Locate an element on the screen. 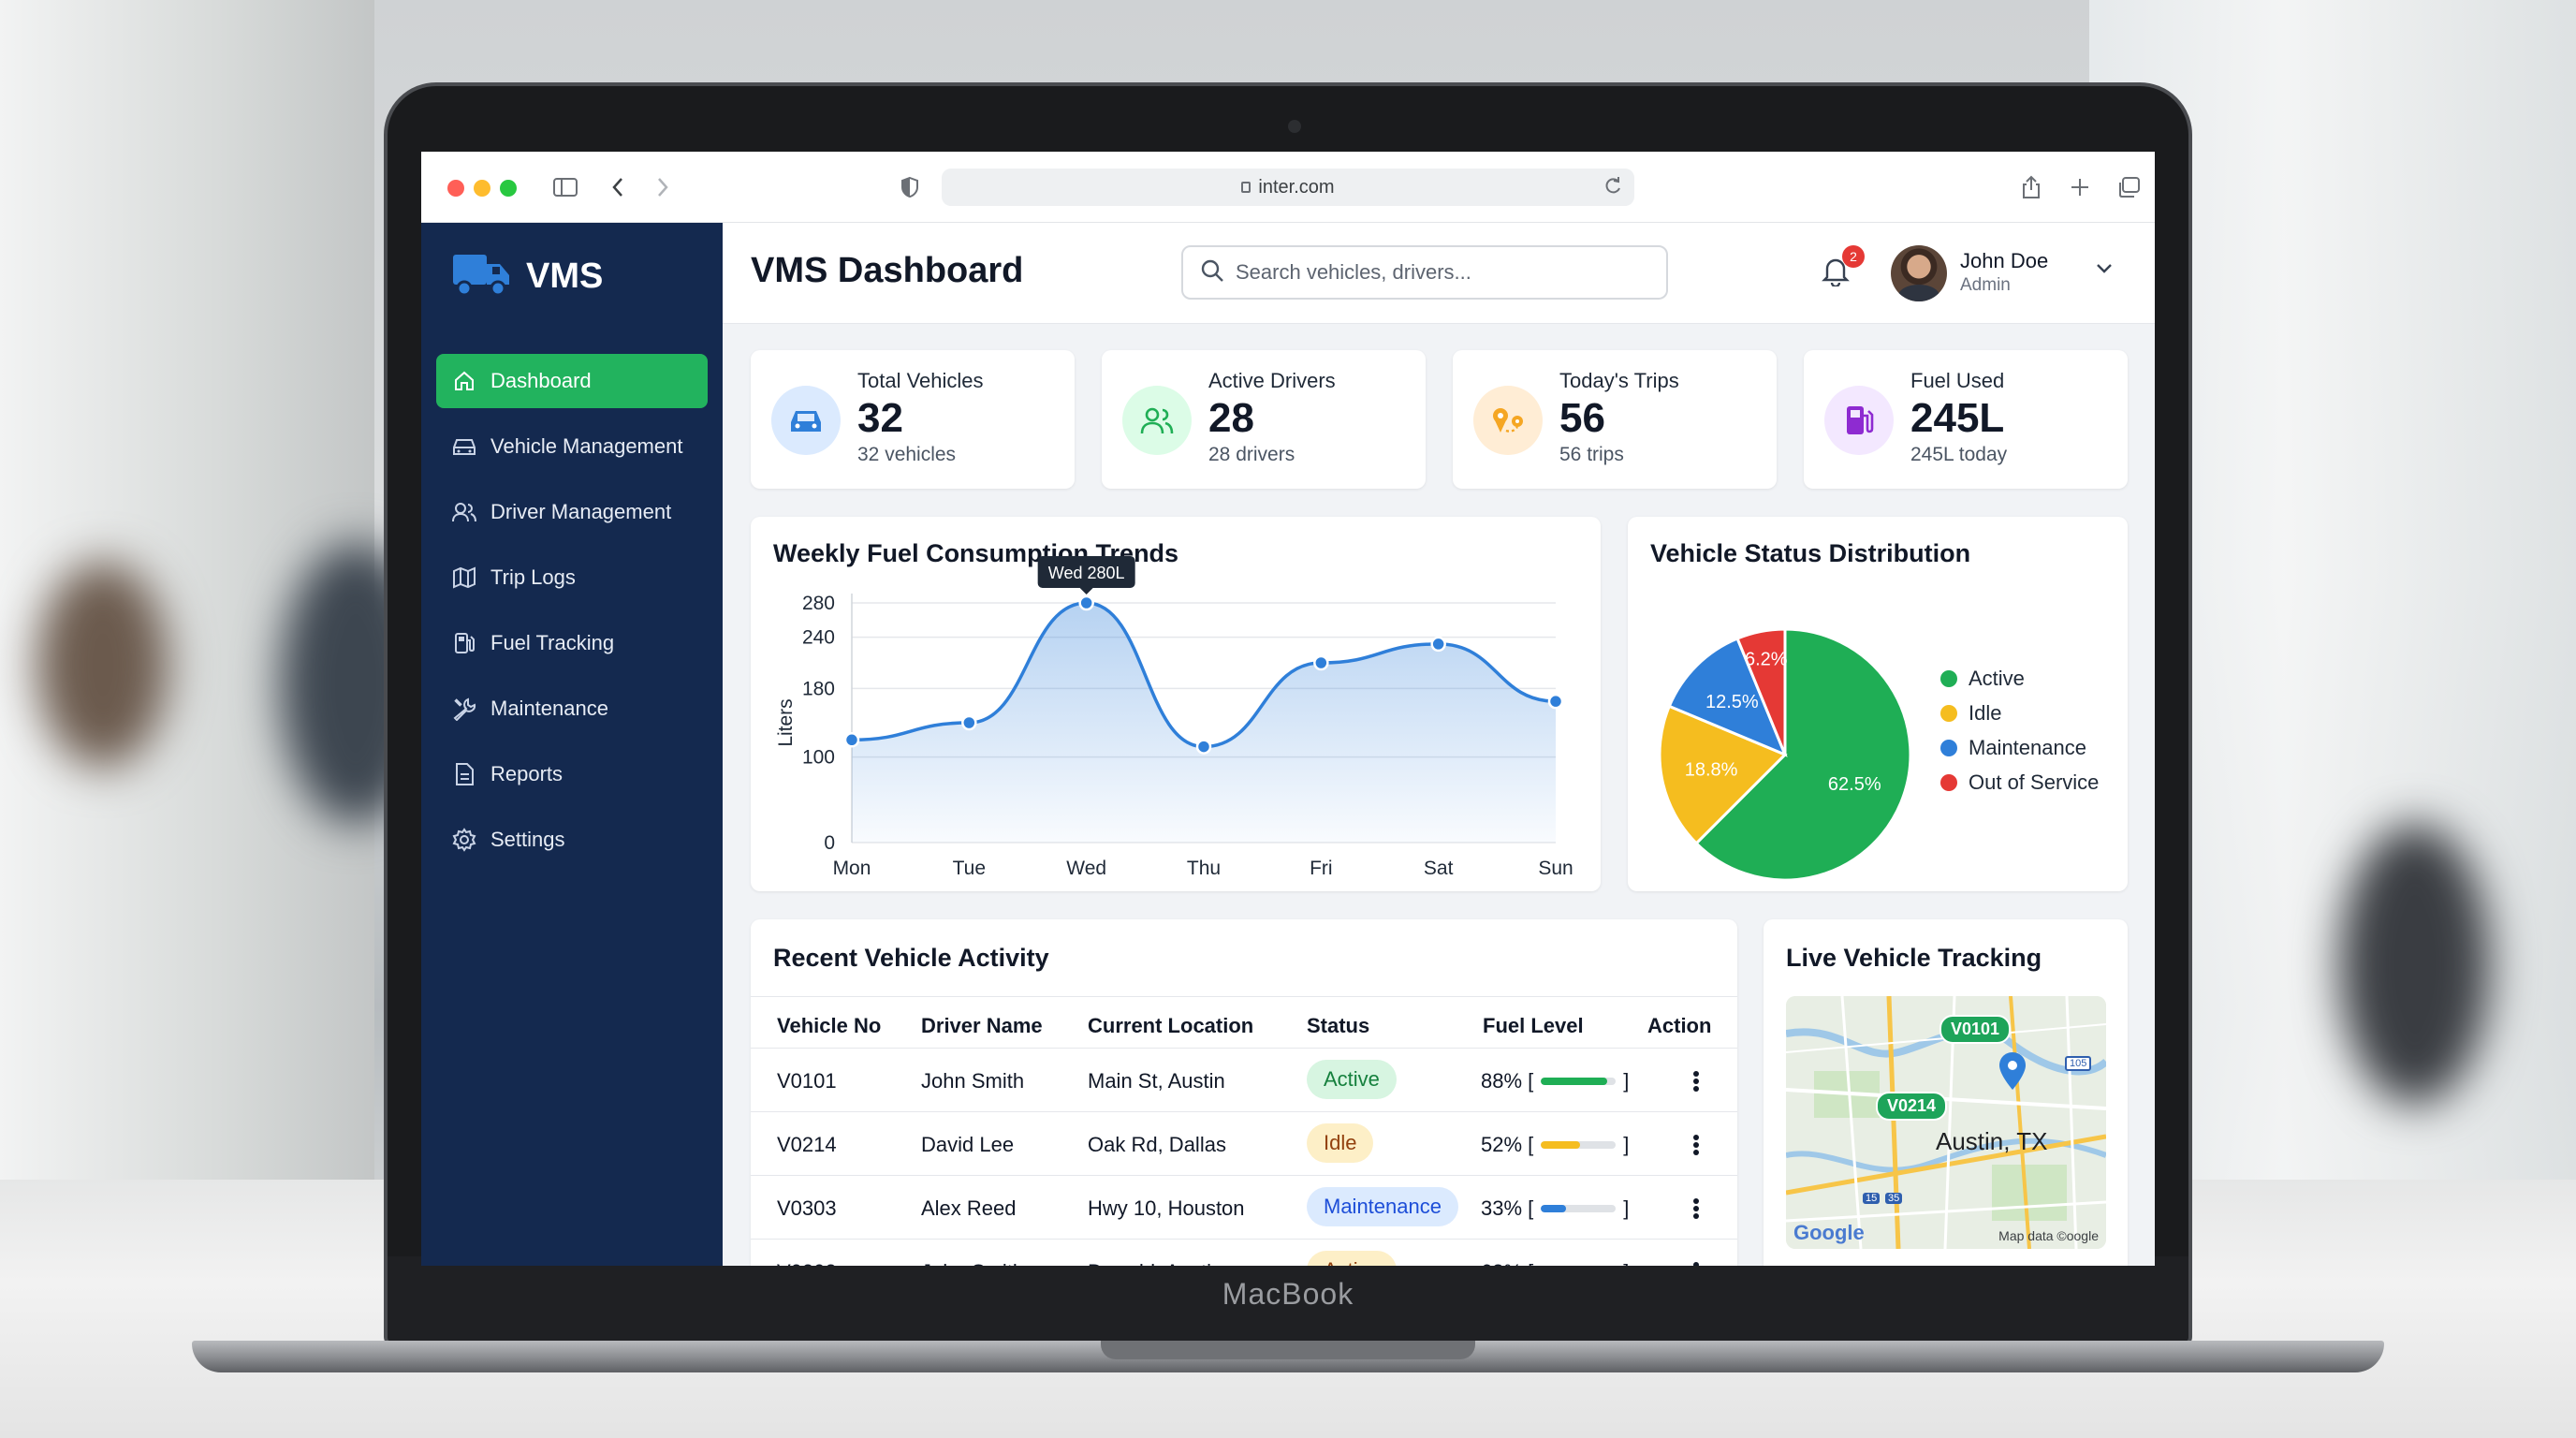 Image resolution: width=2576 pixels, height=1438 pixels. vehicle-marker-v0101: V0101 is located at coordinates (1975, 1029).